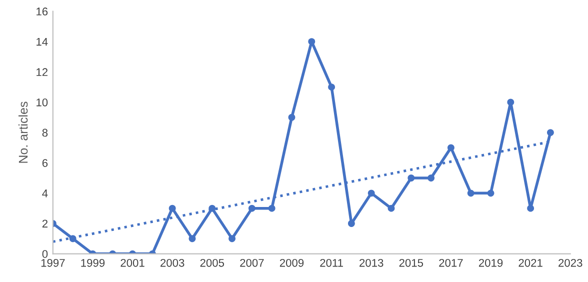 The height and width of the screenshot is (282, 588). I want to click on y-axis-title: No. articles, so click(23, 132).